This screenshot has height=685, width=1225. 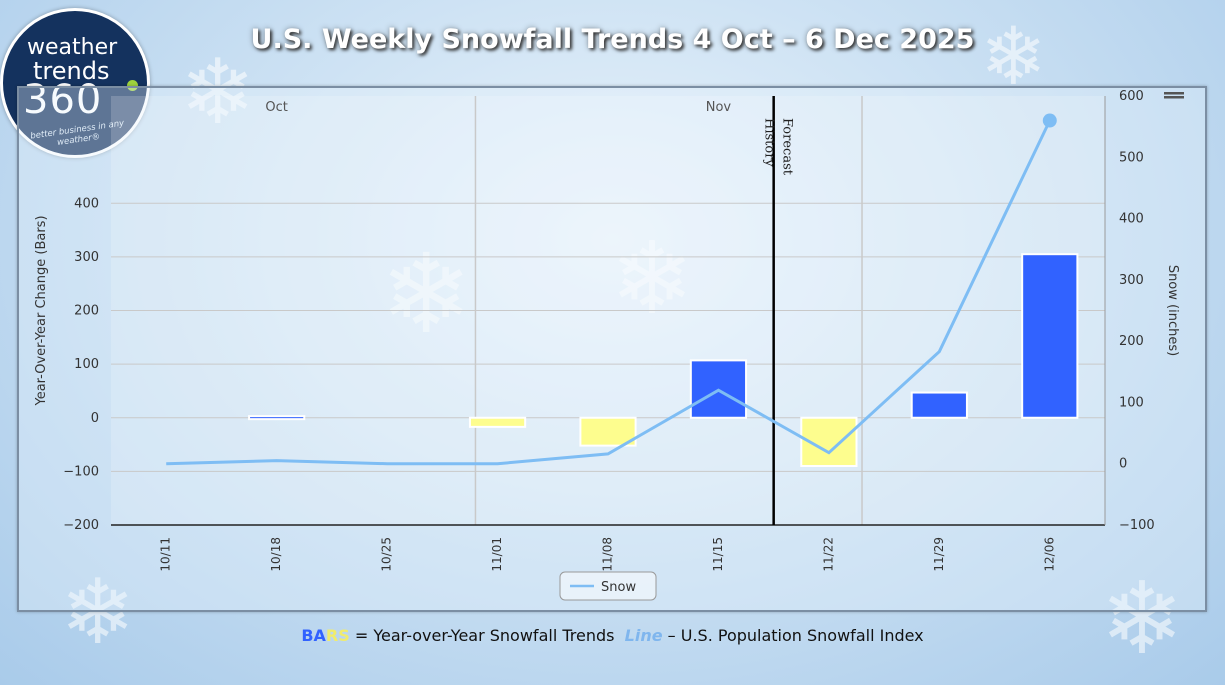 I want to click on logo-green-dot, so click(x=132, y=85).